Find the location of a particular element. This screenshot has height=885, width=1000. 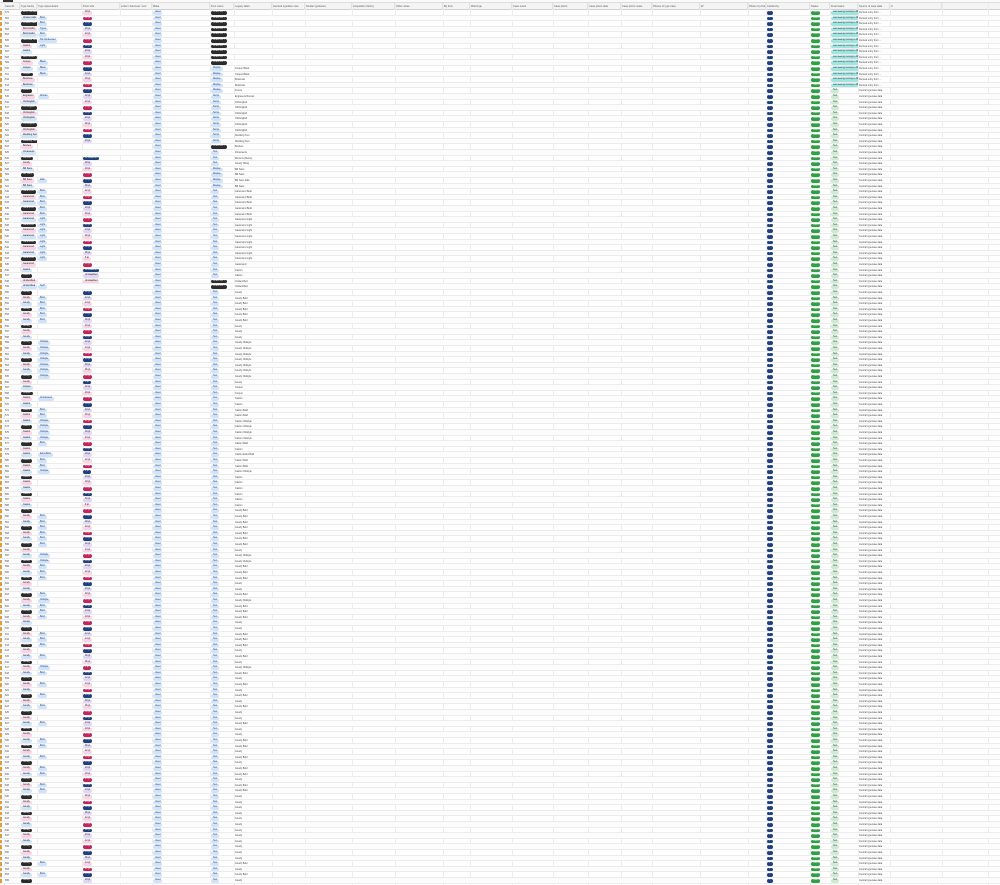

cell-id: 506 is located at coordinates (7, 46).